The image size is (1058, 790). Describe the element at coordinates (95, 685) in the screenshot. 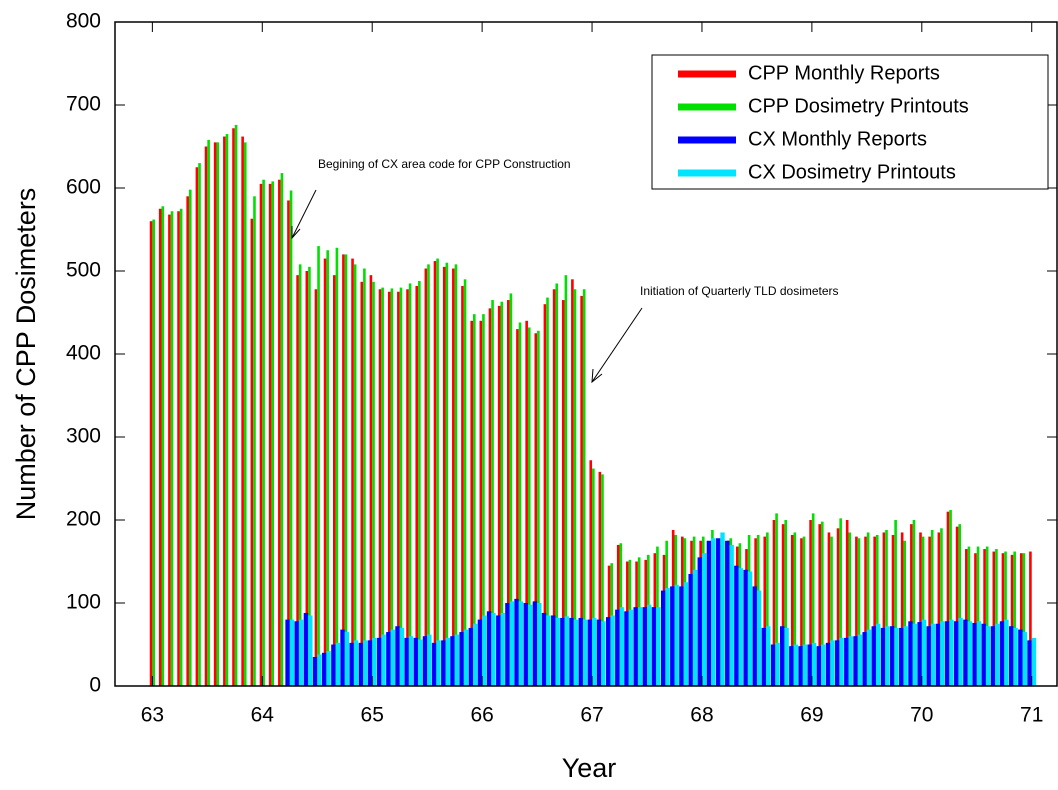

I see `y-tick-label: 0` at that location.